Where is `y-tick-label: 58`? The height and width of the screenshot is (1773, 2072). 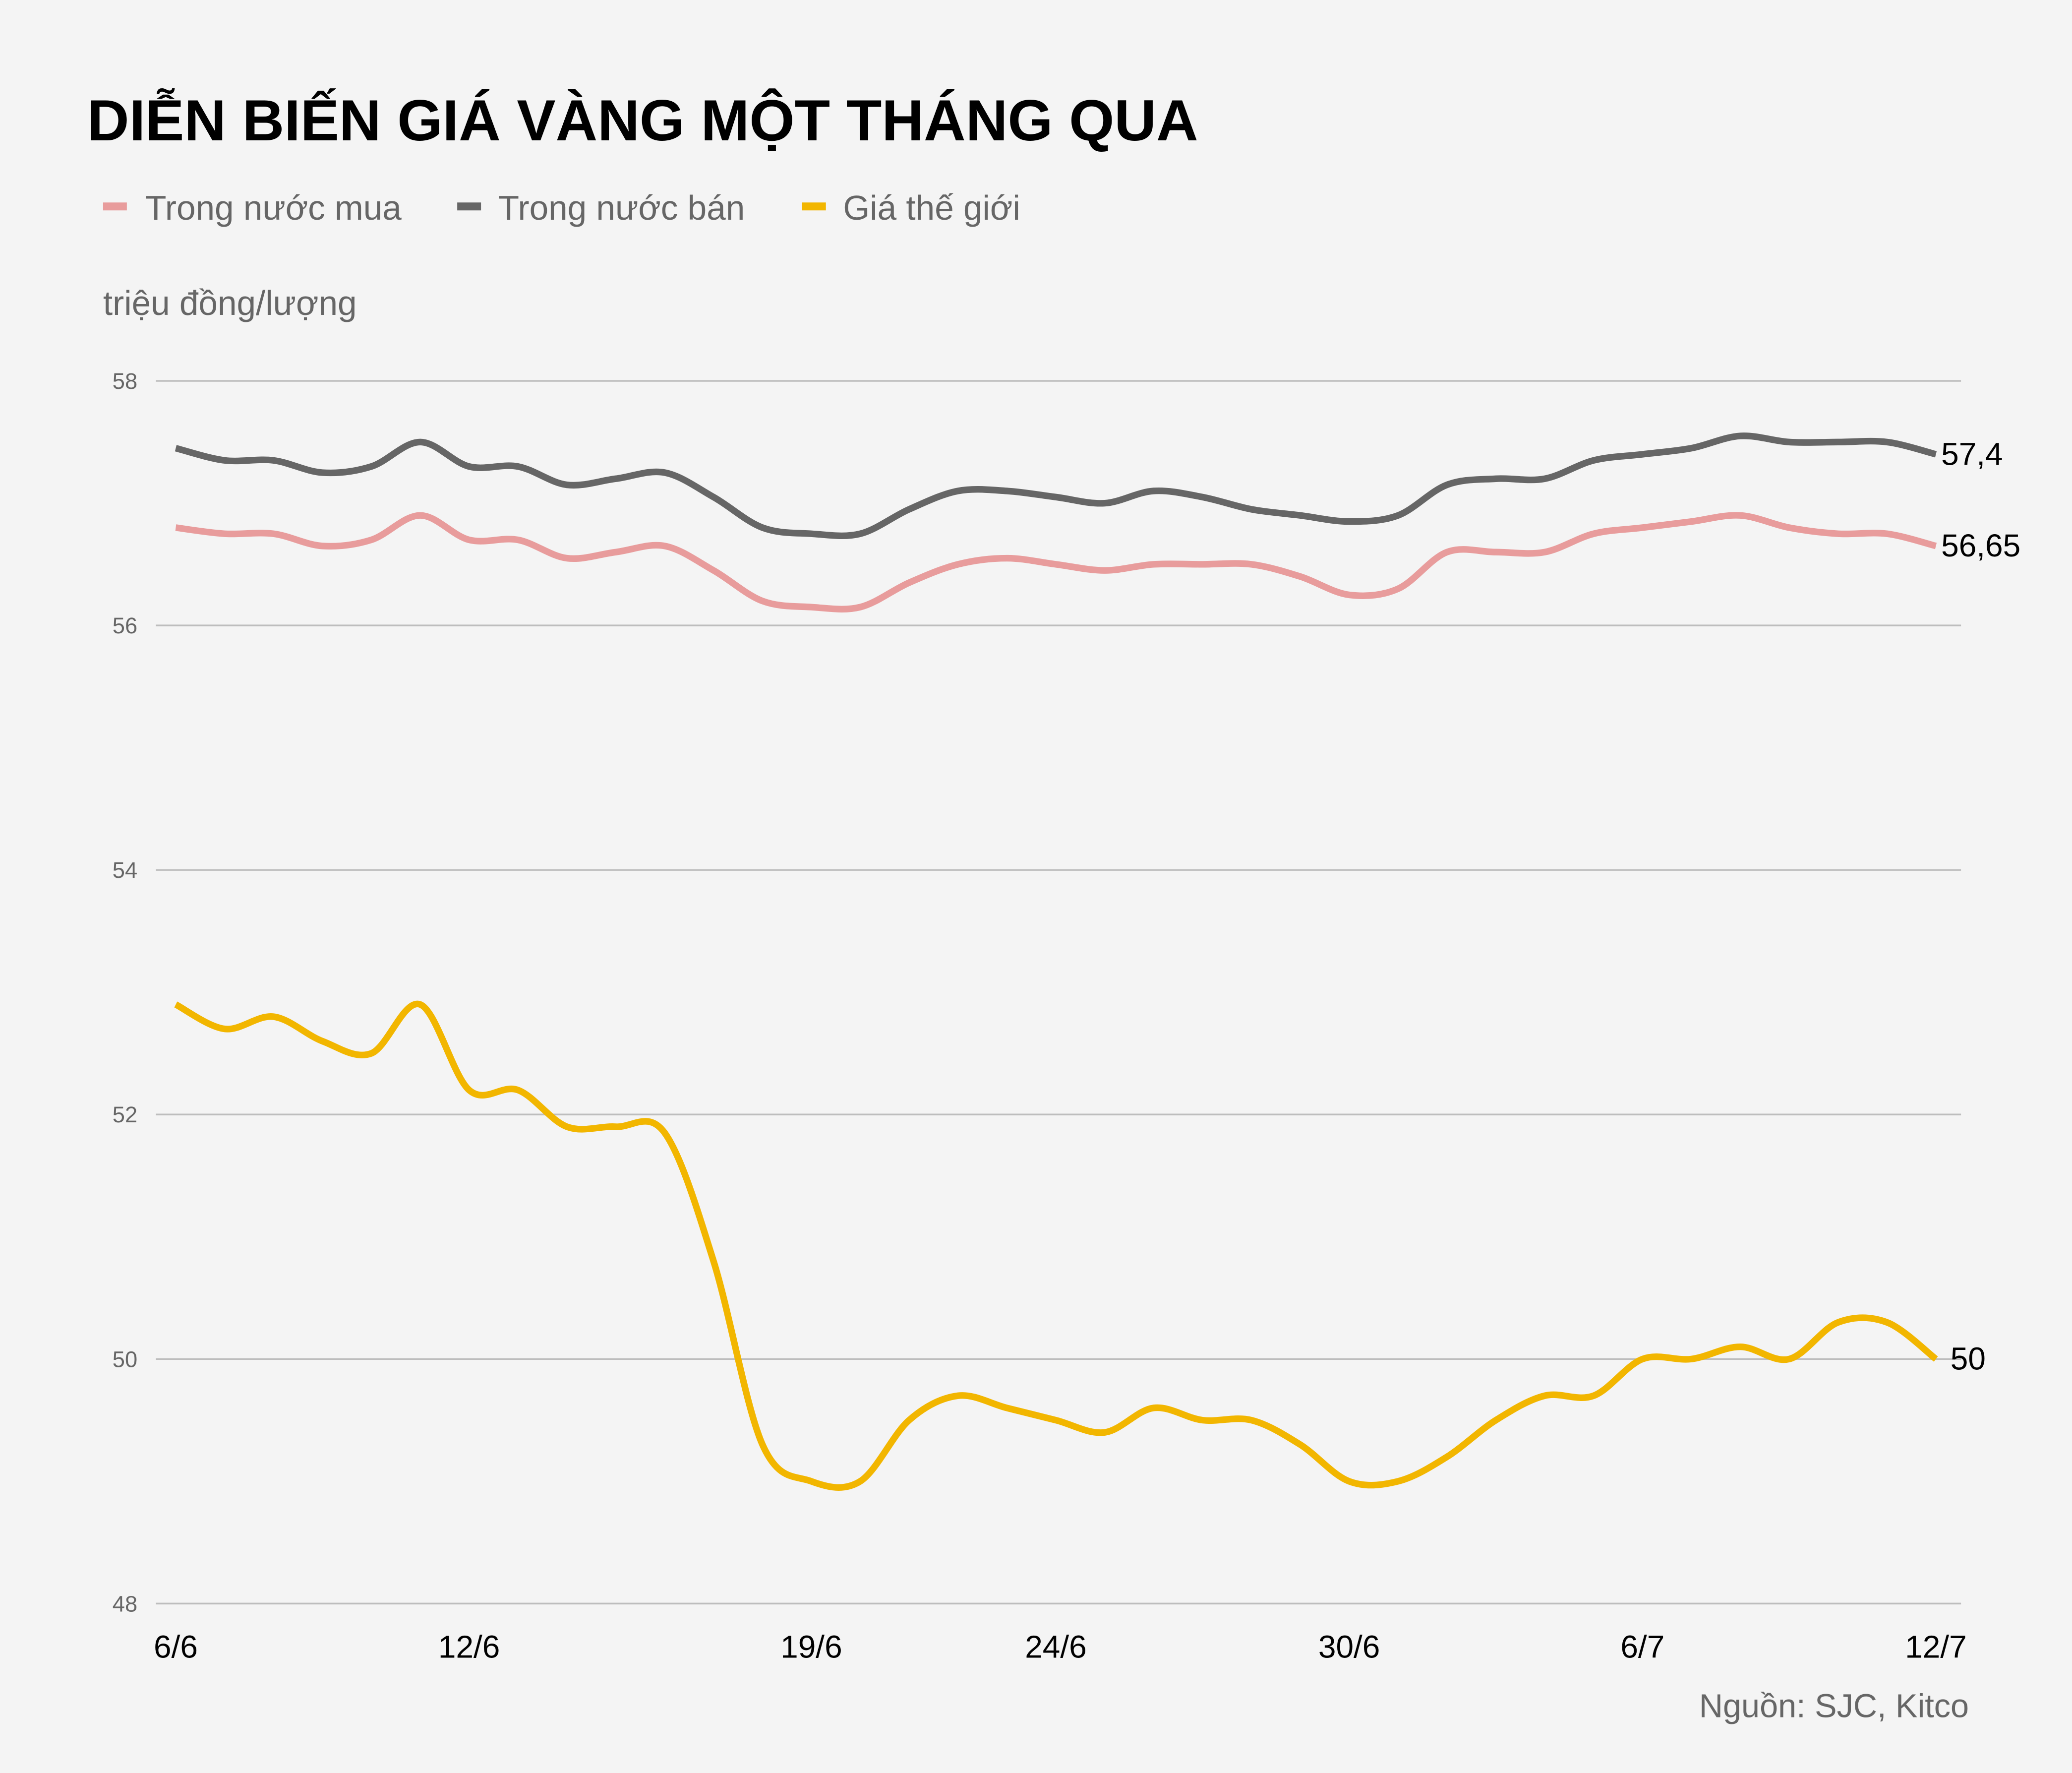 y-tick-label: 58 is located at coordinates (125, 381).